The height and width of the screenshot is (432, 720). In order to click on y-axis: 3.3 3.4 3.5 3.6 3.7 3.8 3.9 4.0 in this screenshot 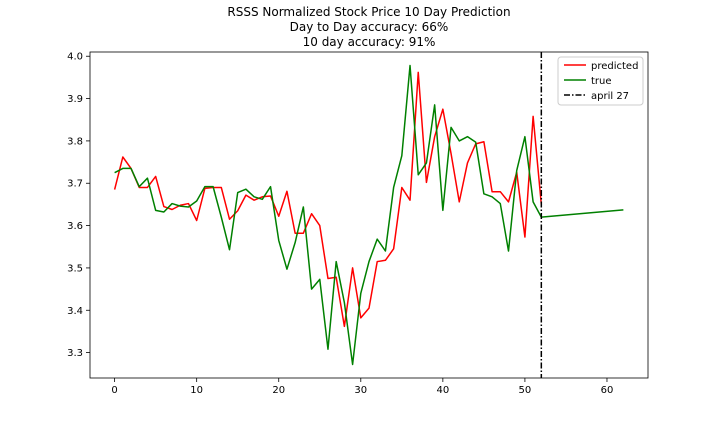, I will do `click(78, 205)`.